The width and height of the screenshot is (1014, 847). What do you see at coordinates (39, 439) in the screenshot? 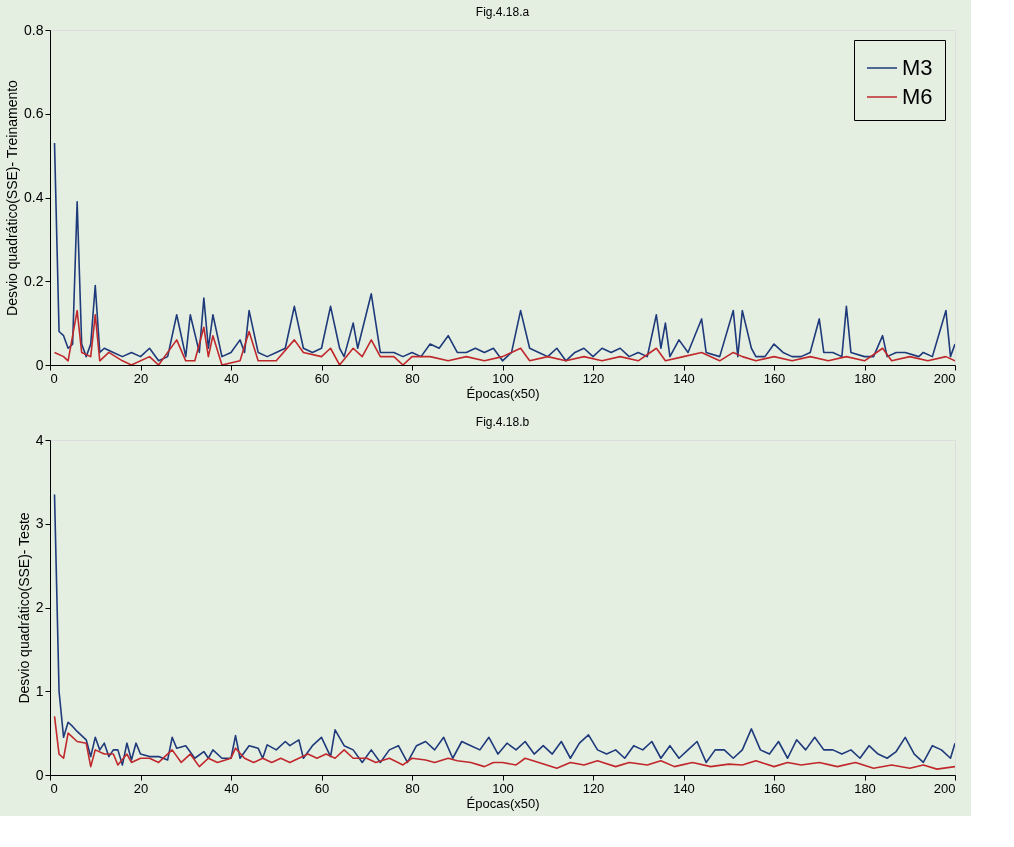
I see `y-tick-label: 4` at bounding box center [39, 439].